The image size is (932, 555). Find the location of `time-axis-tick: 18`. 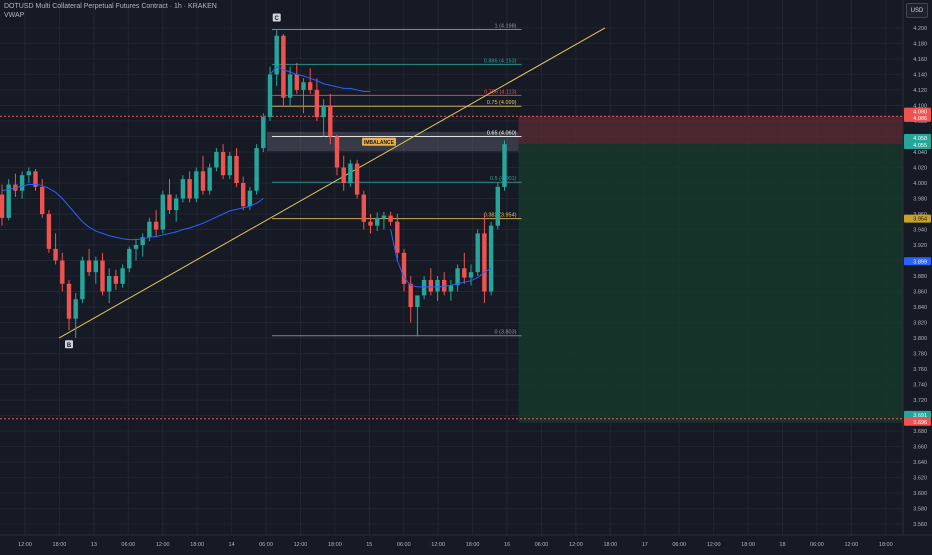

time-axis-tick: 18 is located at coordinates (782, 545).